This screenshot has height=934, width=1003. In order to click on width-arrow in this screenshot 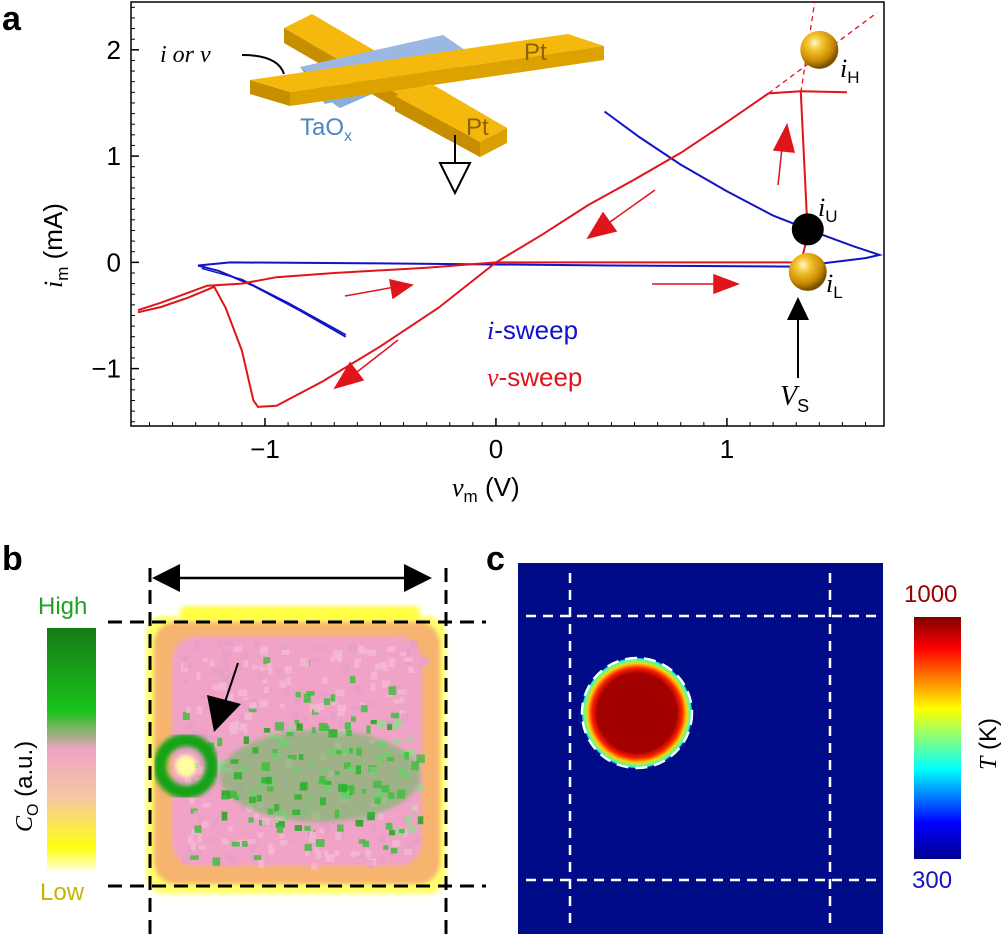, I will do `click(292, 578)`.